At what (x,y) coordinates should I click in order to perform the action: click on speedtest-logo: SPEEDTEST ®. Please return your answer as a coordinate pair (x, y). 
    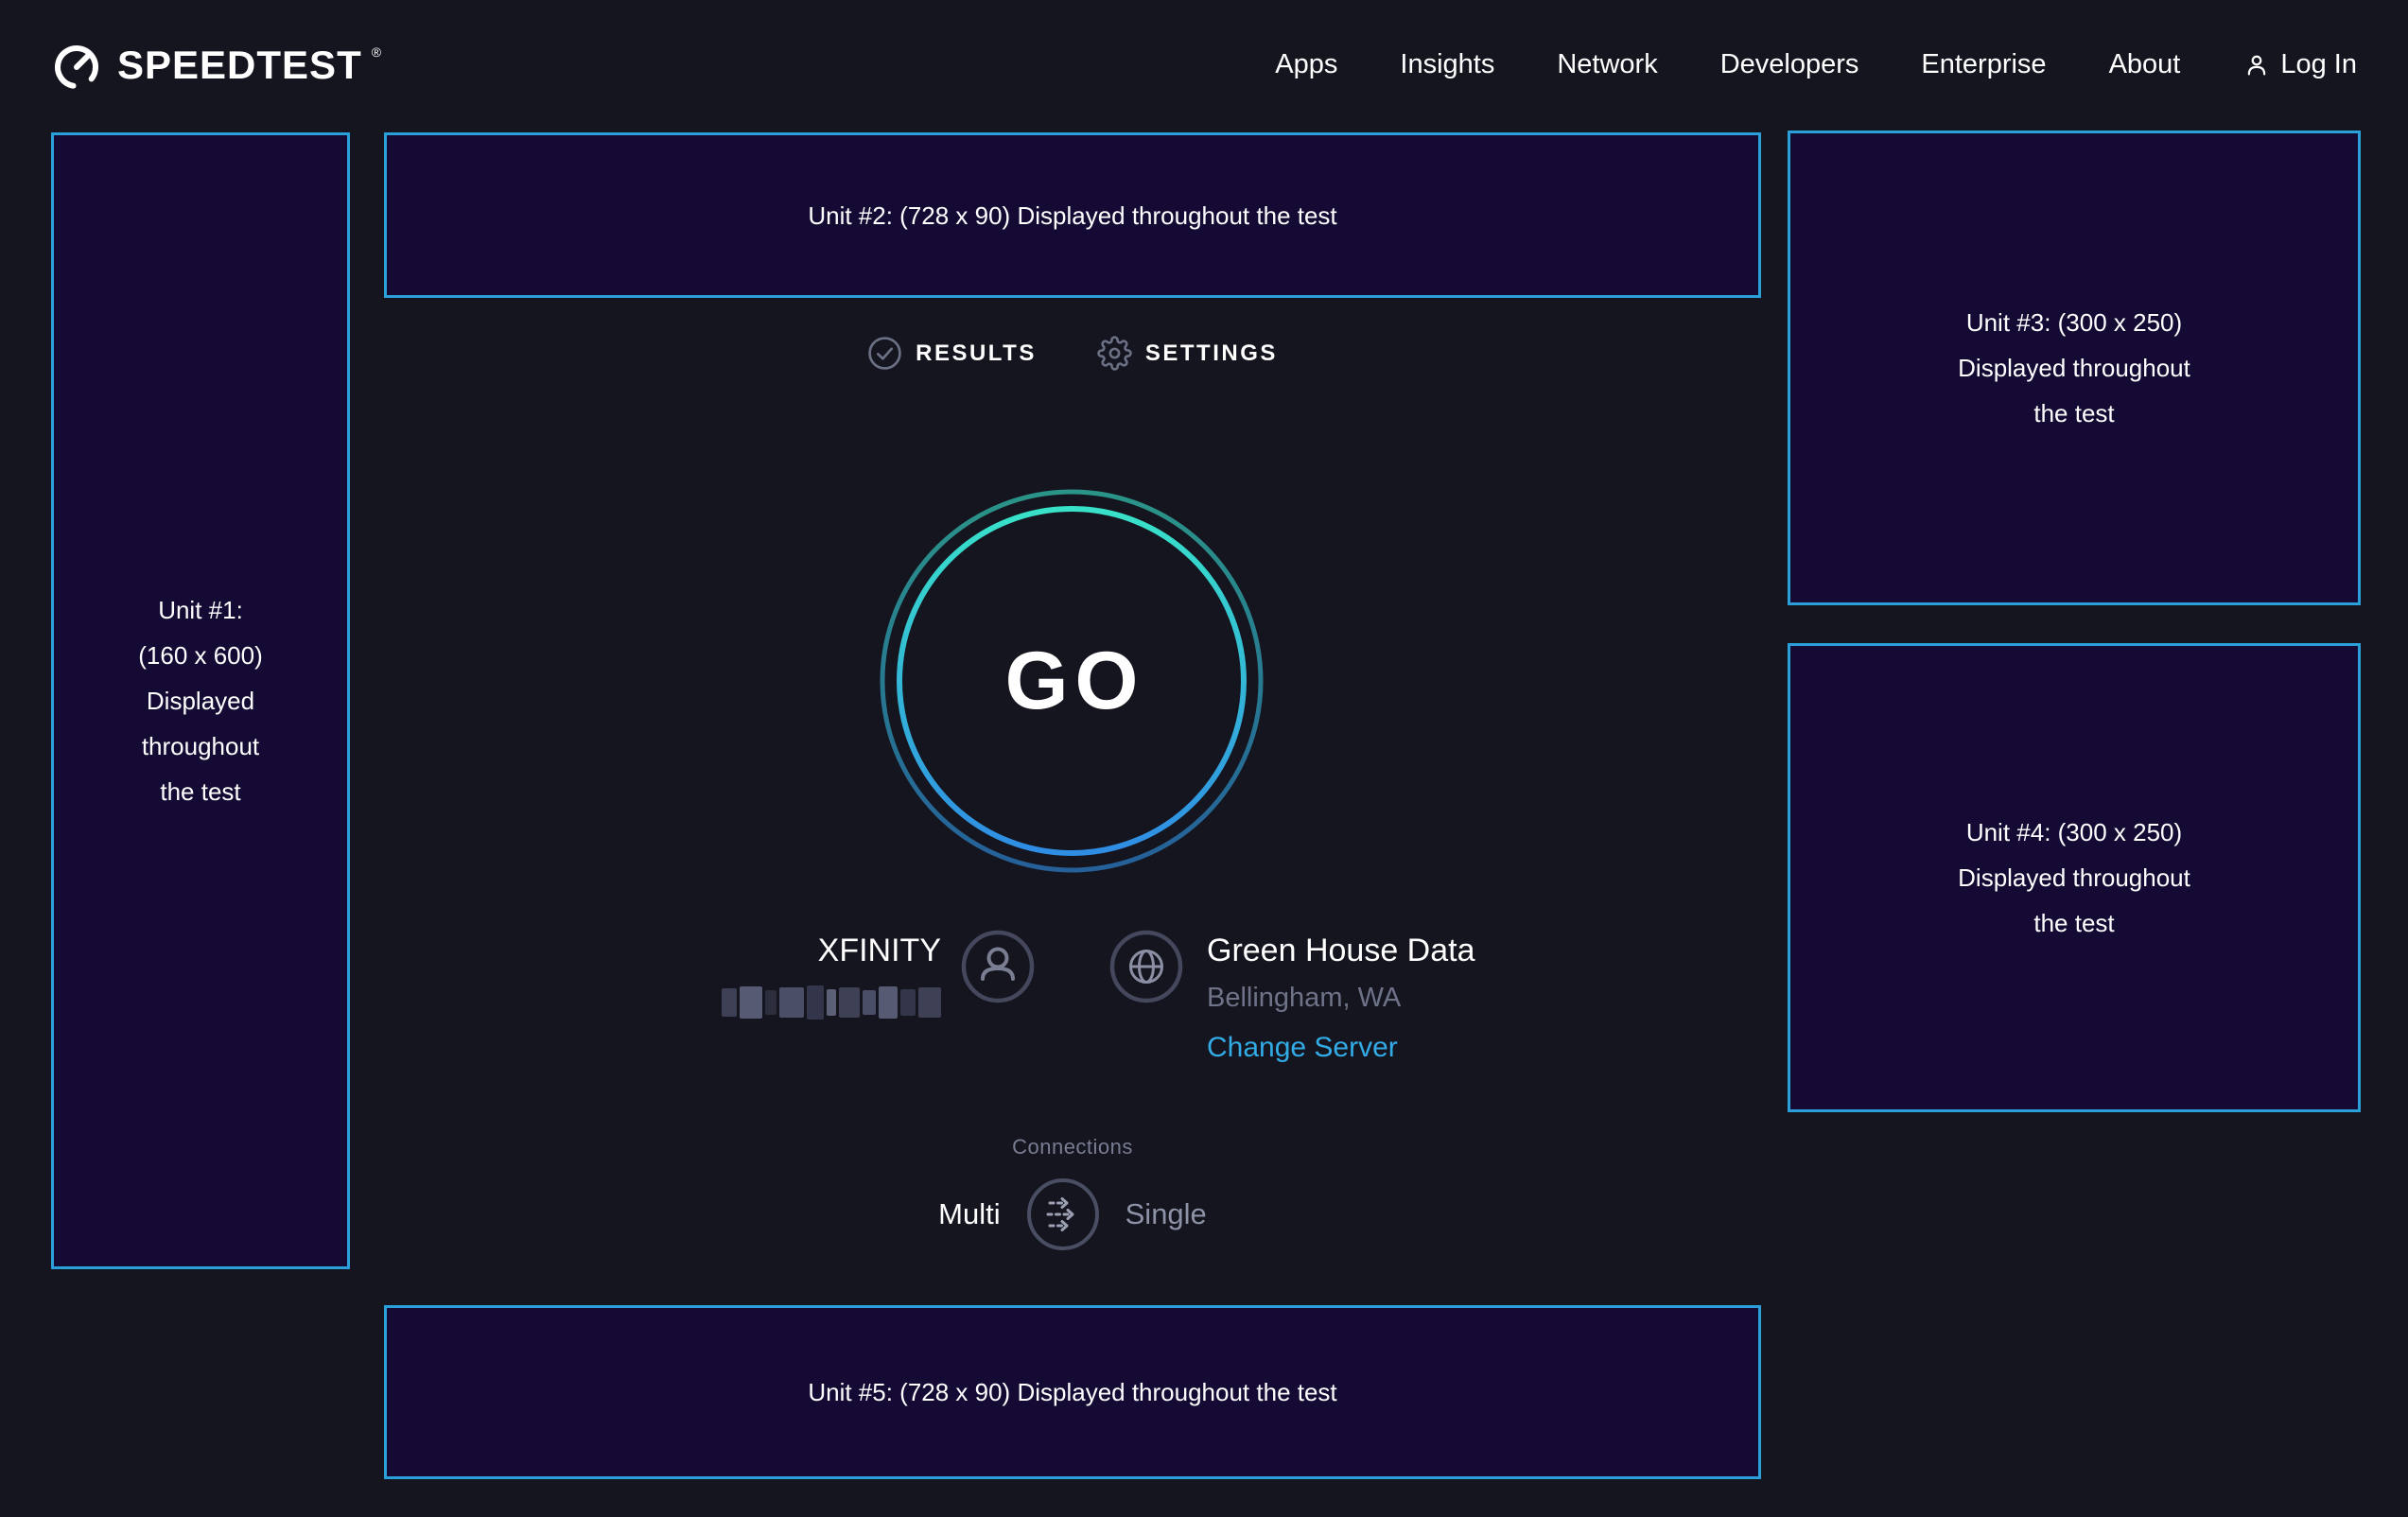
    Looking at the image, I should click on (219, 65).